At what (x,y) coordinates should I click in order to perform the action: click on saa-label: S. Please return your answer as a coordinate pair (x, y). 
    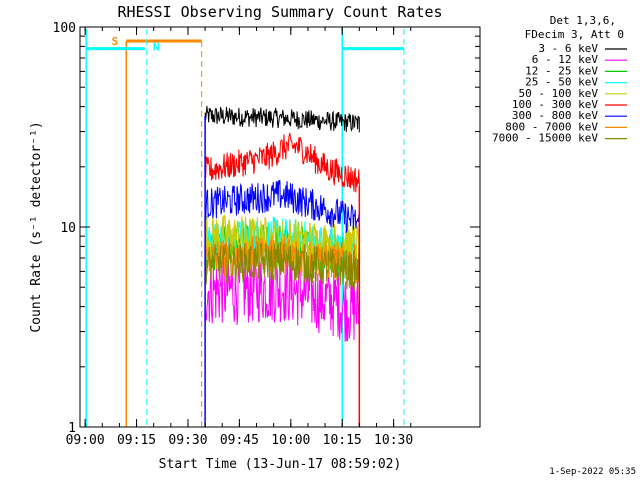
    Looking at the image, I should click on (115, 41).